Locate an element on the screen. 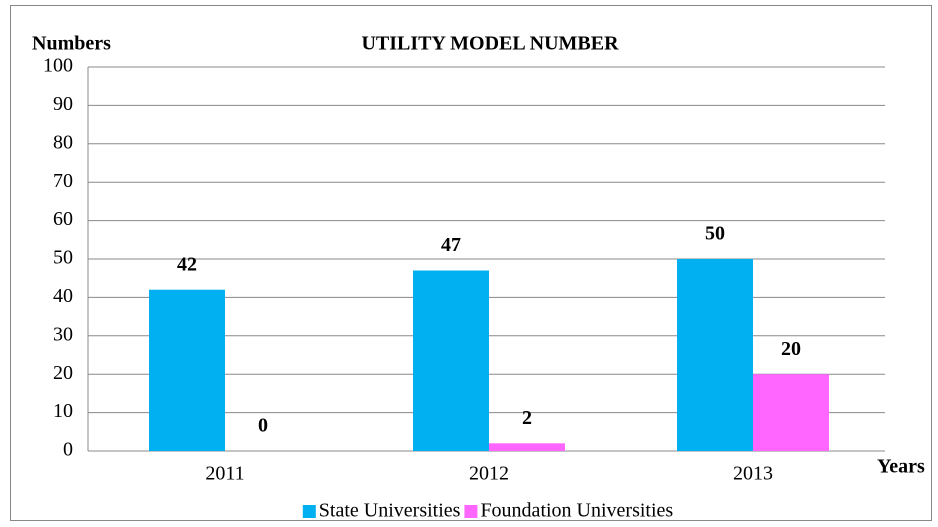  data-label: 50 is located at coordinates (715, 234).